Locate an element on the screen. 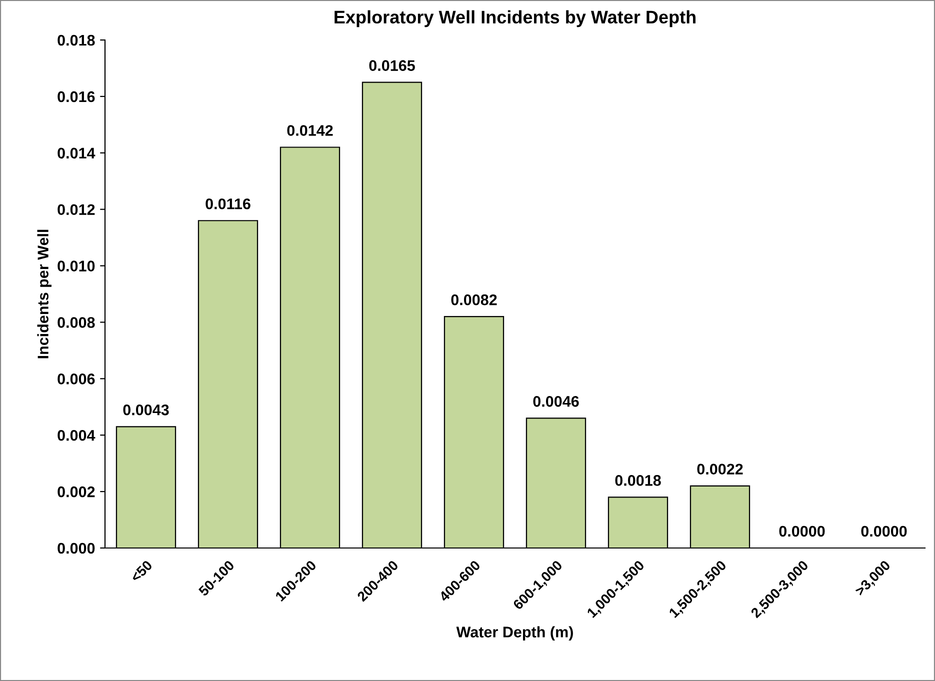 This screenshot has width=935, height=681. y-tick-label: 0.002 is located at coordinates (76, 492).